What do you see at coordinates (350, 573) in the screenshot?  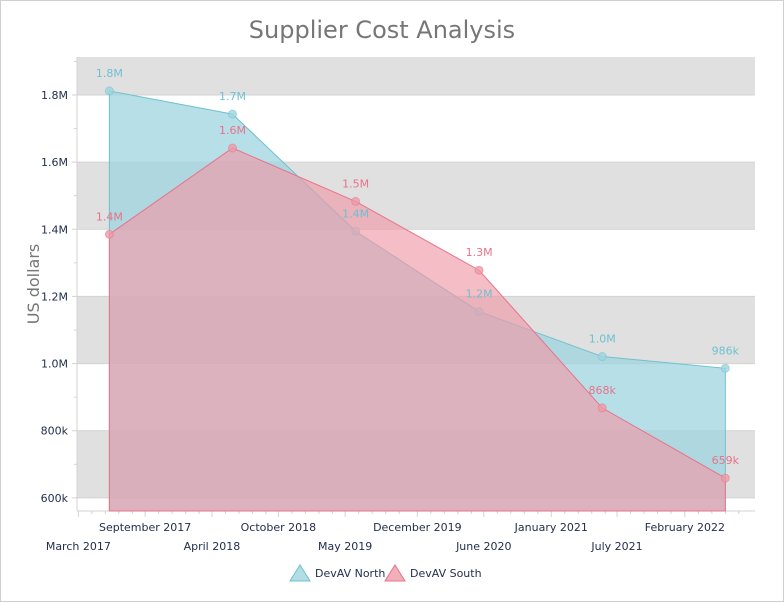 I see `legend-item-label: DevAV North` at bounding box center [350, 573].